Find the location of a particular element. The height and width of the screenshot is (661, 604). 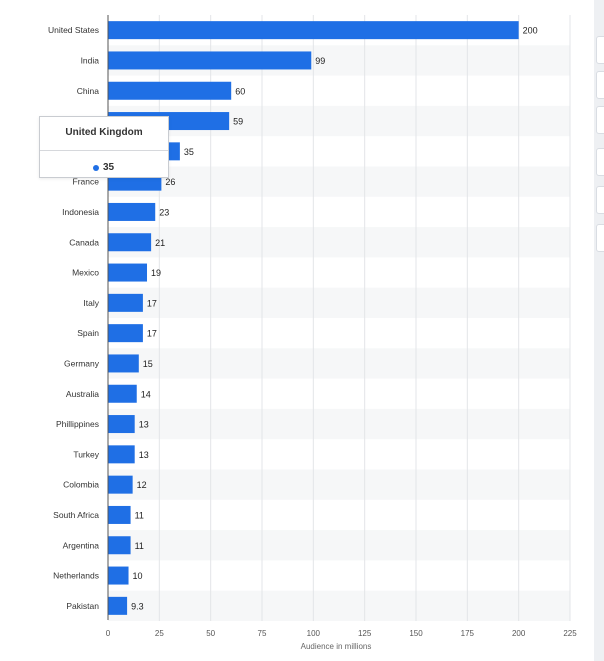

x-tick-label: 125 is located at coordinates (365, 633).